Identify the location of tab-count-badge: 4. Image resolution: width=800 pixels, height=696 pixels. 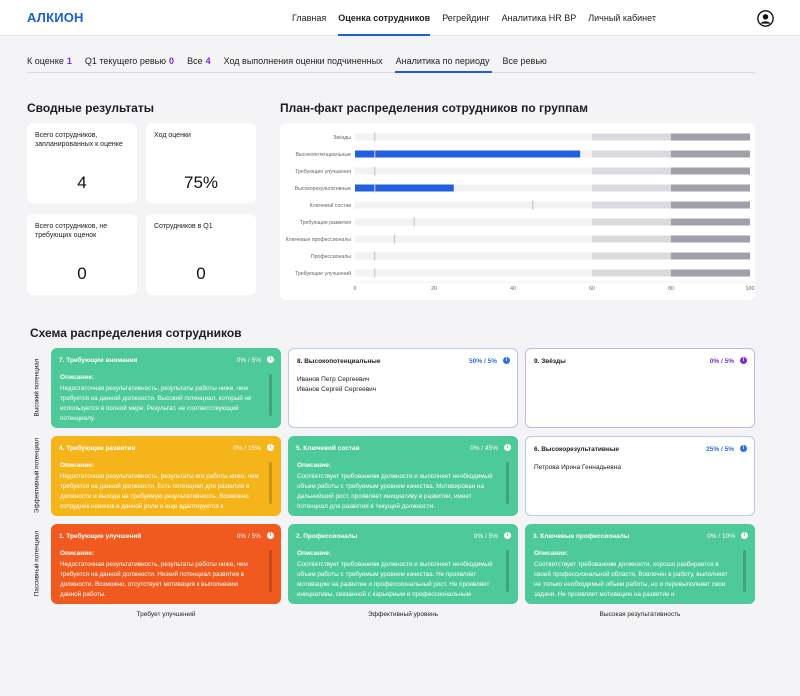
(208, 61).